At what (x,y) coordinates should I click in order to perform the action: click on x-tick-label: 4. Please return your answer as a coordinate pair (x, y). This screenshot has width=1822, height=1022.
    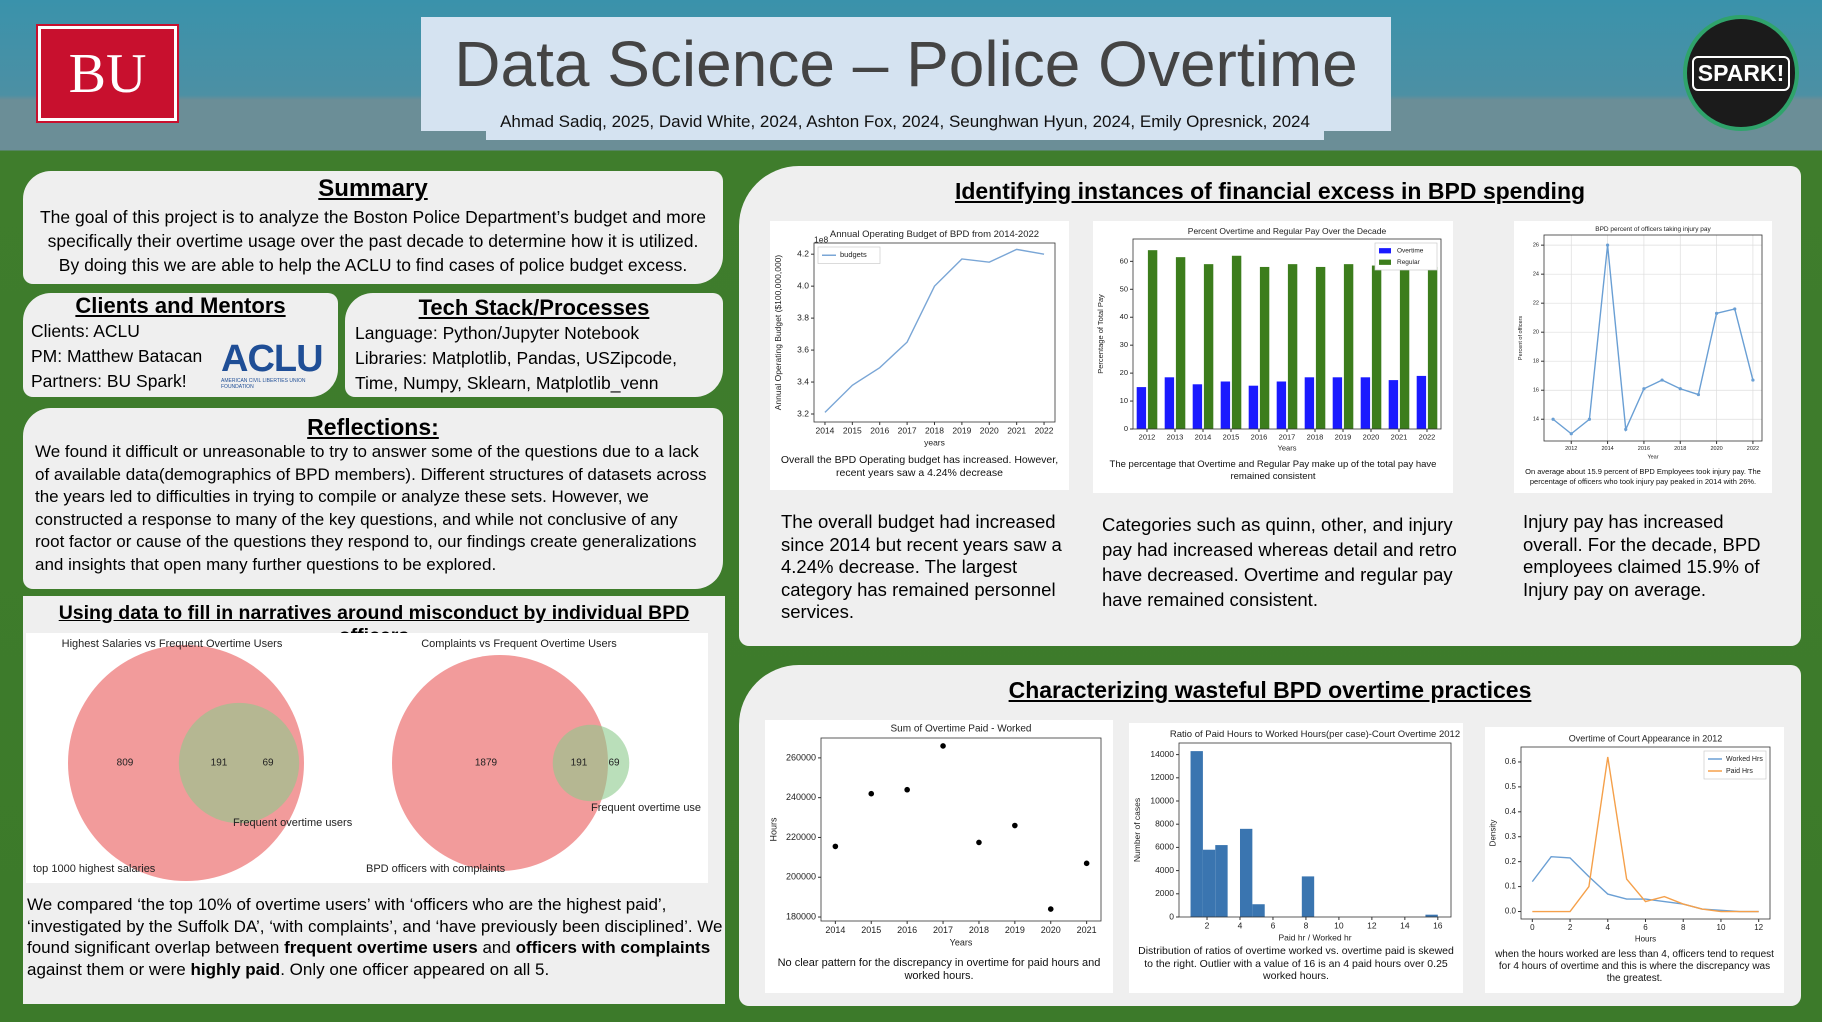
    Looking at the image, I should click on (1608, 927).